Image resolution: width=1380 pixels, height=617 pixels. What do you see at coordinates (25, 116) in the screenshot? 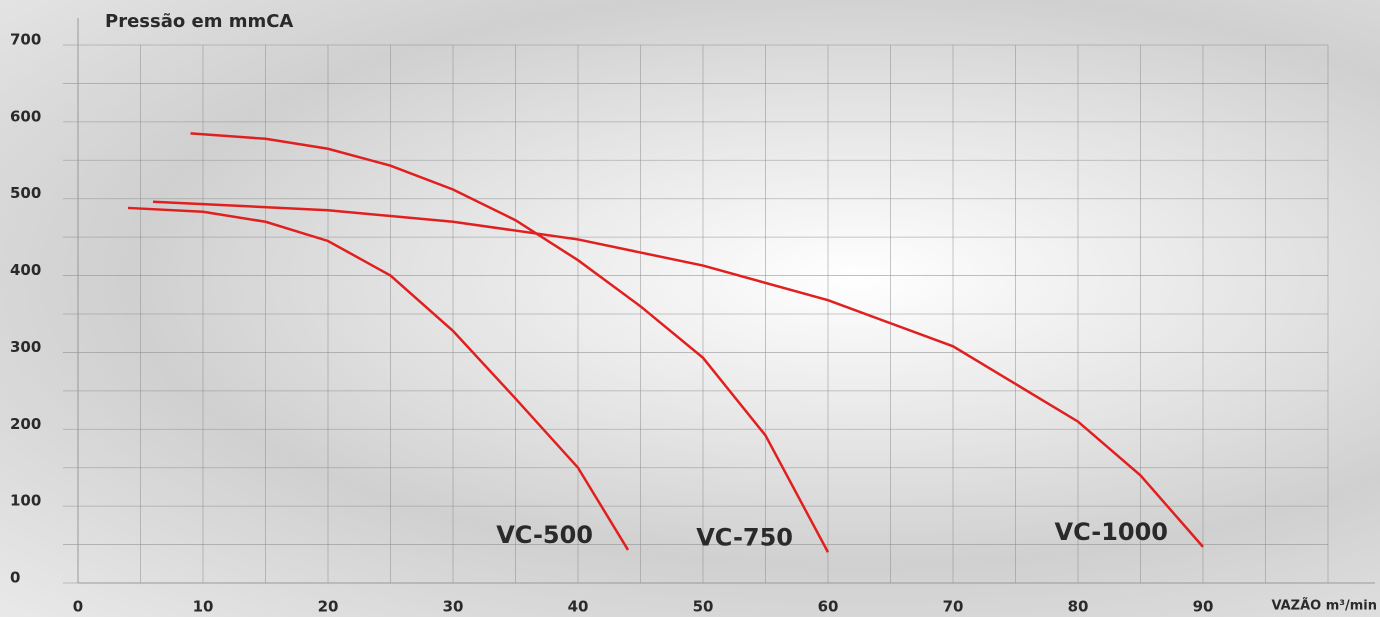
I see `y-tick-label: 600` at bounding box center [25, 116].